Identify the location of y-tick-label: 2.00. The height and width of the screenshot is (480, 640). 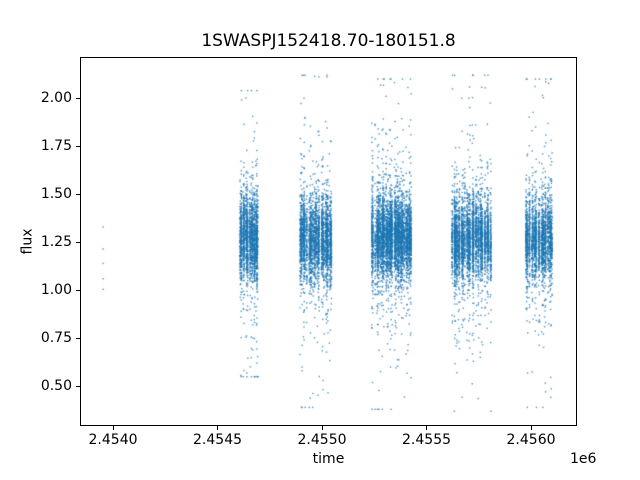
(56, 98).